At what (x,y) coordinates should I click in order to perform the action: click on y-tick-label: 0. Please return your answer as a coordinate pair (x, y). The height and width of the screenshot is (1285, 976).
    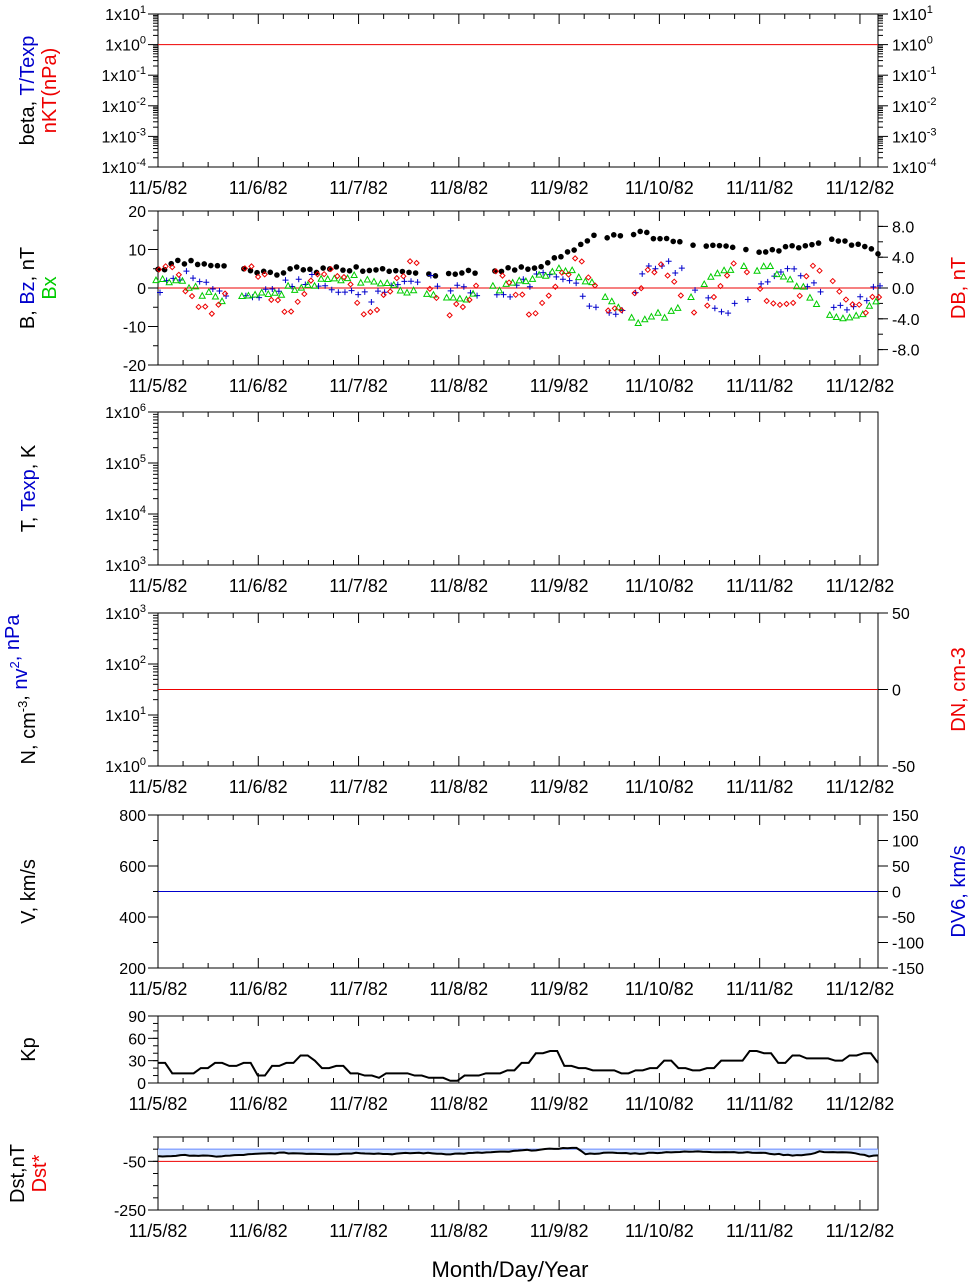
    Looking at the image, I should click on (141, 289).